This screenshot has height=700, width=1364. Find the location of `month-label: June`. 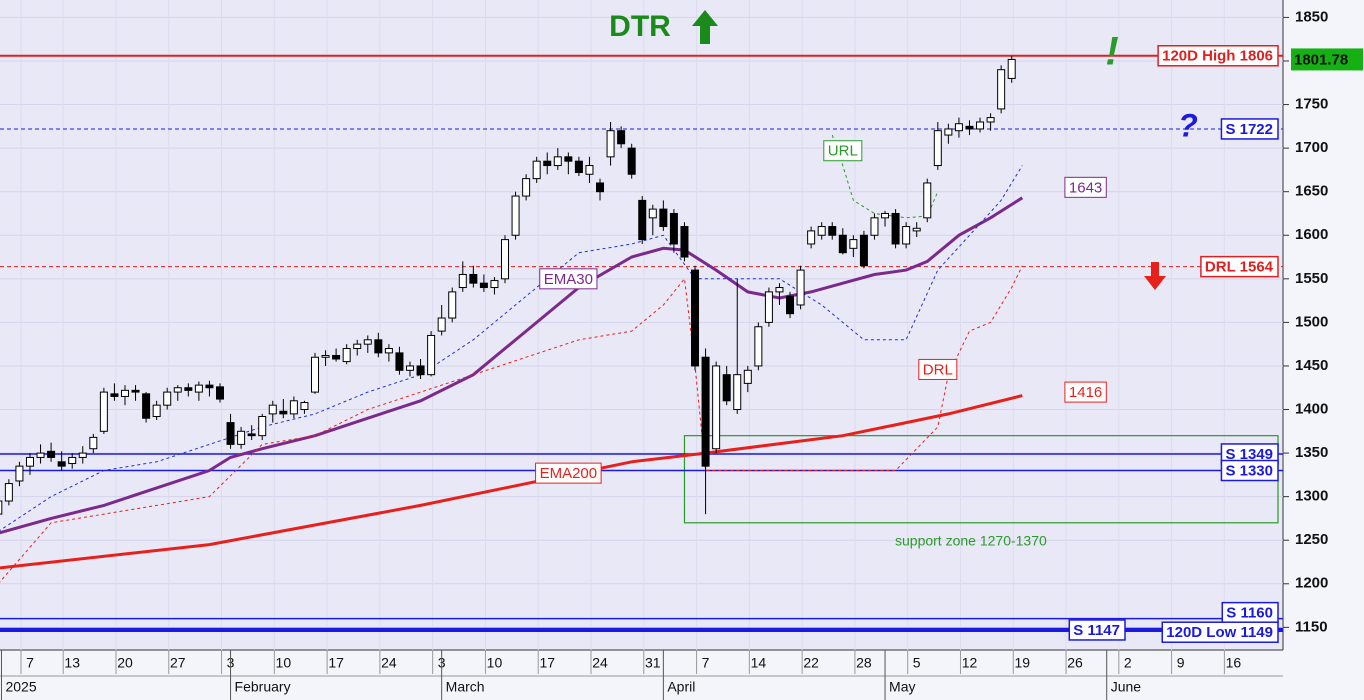

month-label: June is located at coordinates (1126, 687).